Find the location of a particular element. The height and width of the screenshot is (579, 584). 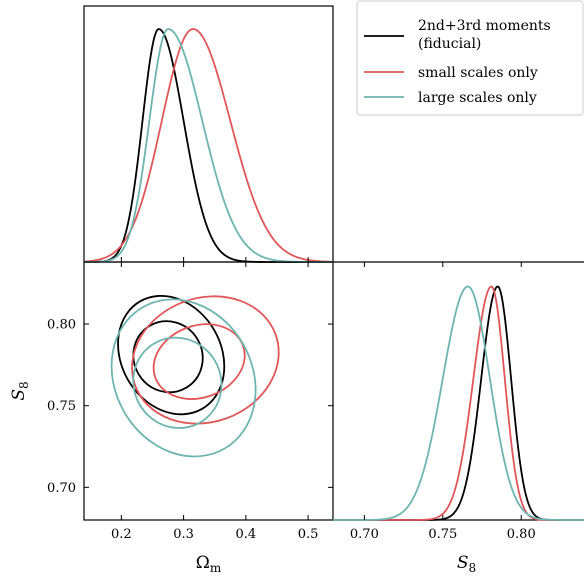

x-axis-label: Ωm is located at coordinates (209, 564).